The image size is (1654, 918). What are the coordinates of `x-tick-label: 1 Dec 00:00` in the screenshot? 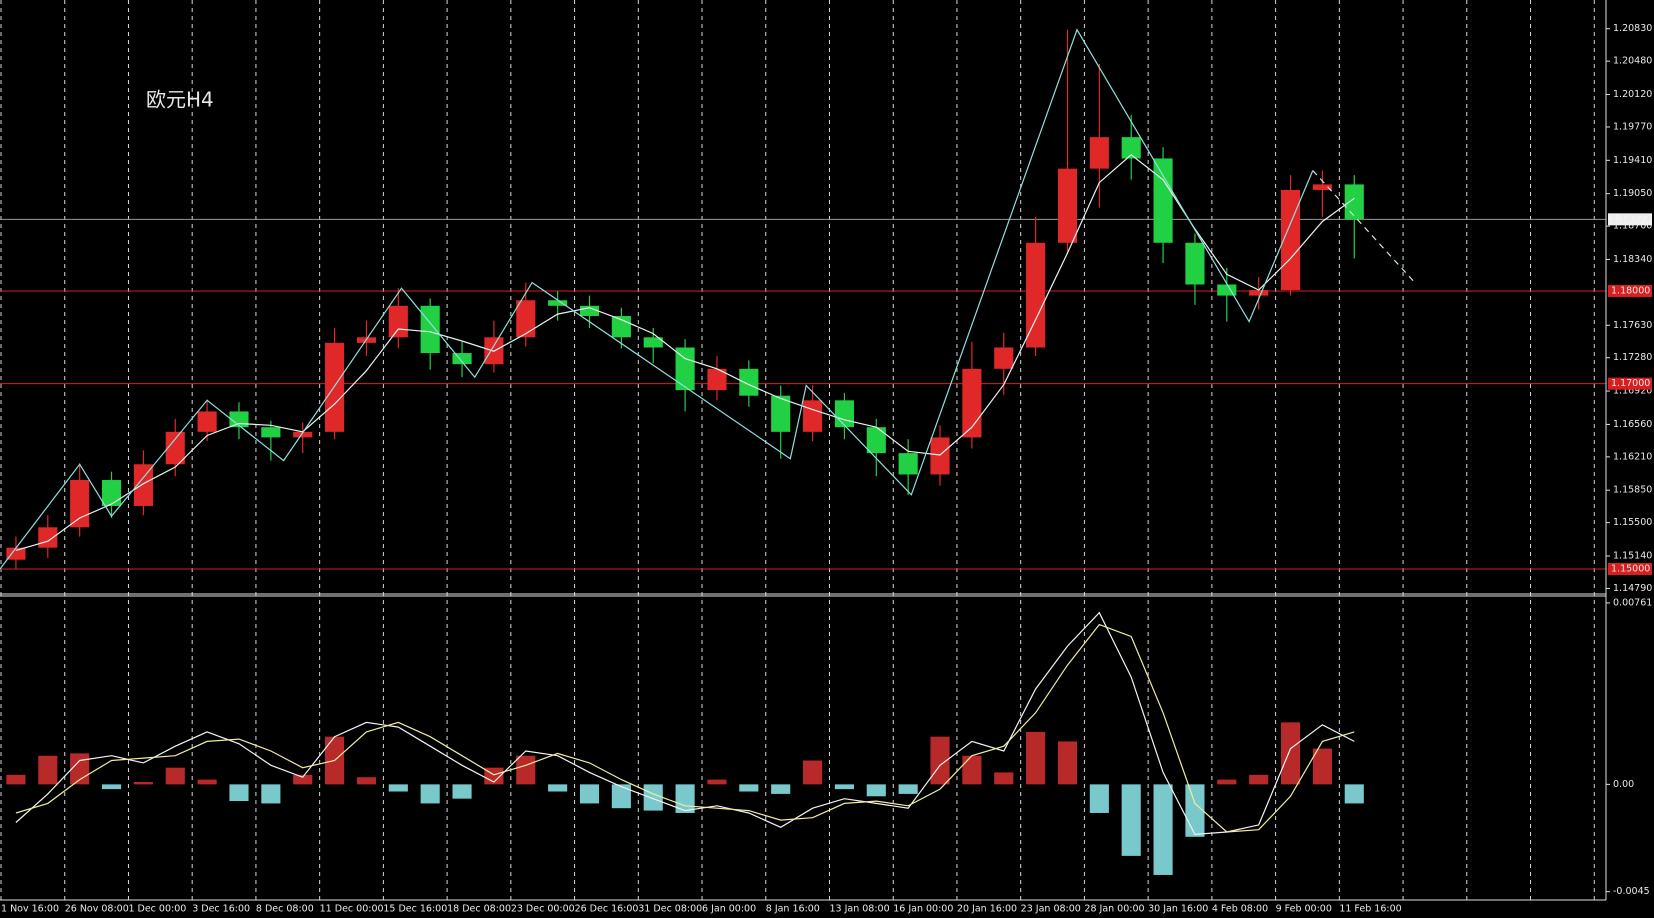 It's located at (157, 909).